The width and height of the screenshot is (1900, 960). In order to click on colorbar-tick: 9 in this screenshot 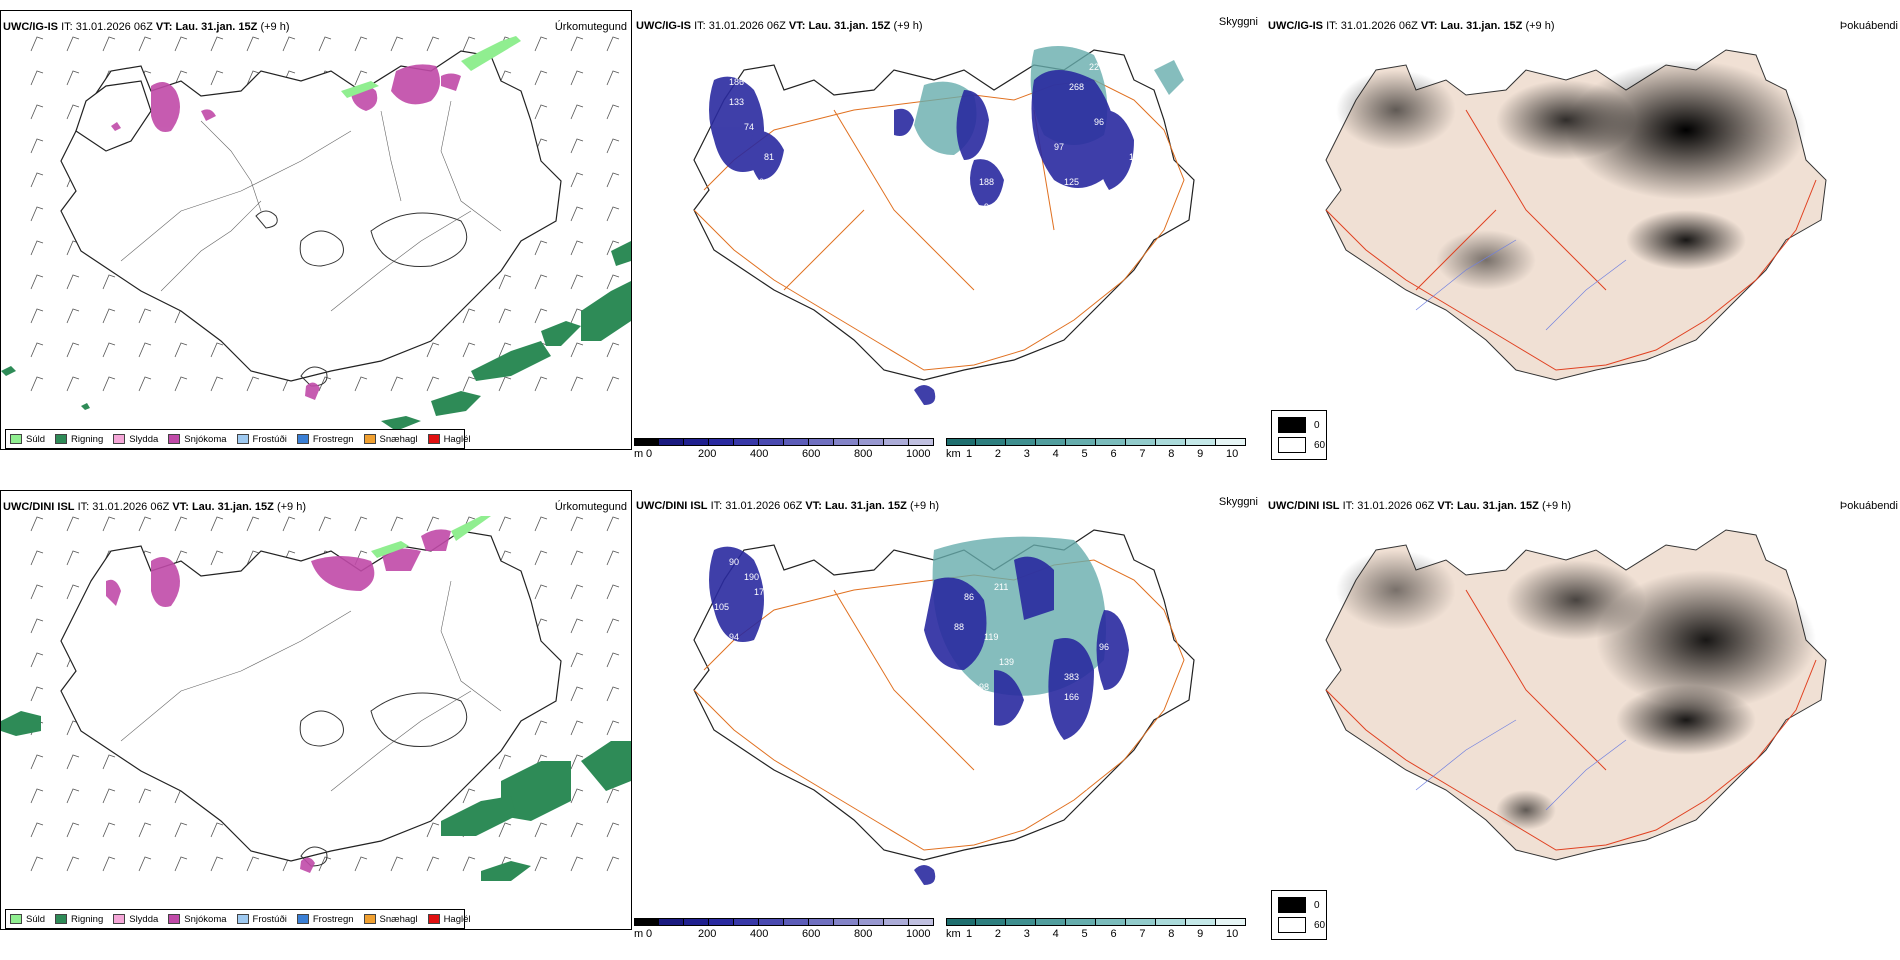, I will do `click(1200, 454)`.